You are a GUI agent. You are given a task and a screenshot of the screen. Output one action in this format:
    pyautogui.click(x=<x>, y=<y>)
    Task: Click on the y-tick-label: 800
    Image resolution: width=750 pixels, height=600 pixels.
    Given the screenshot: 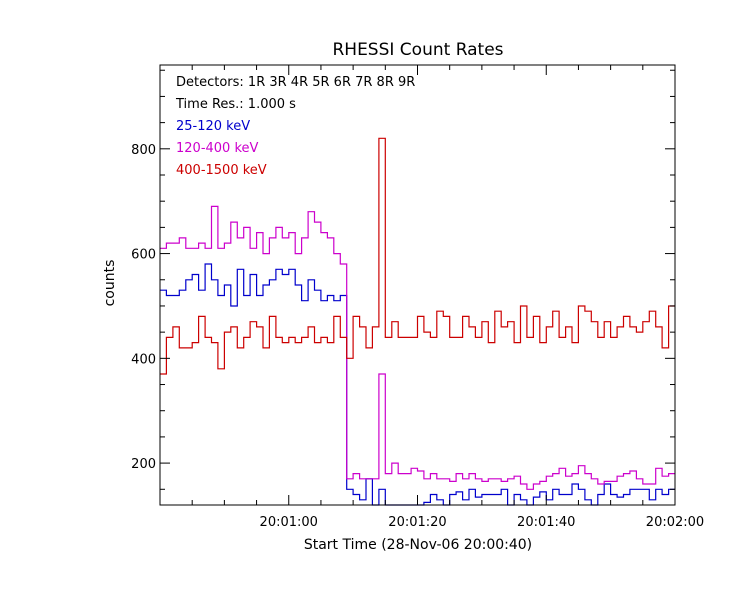 What is the action you would take?
    pyautogui.click(x=143, y=150)
    